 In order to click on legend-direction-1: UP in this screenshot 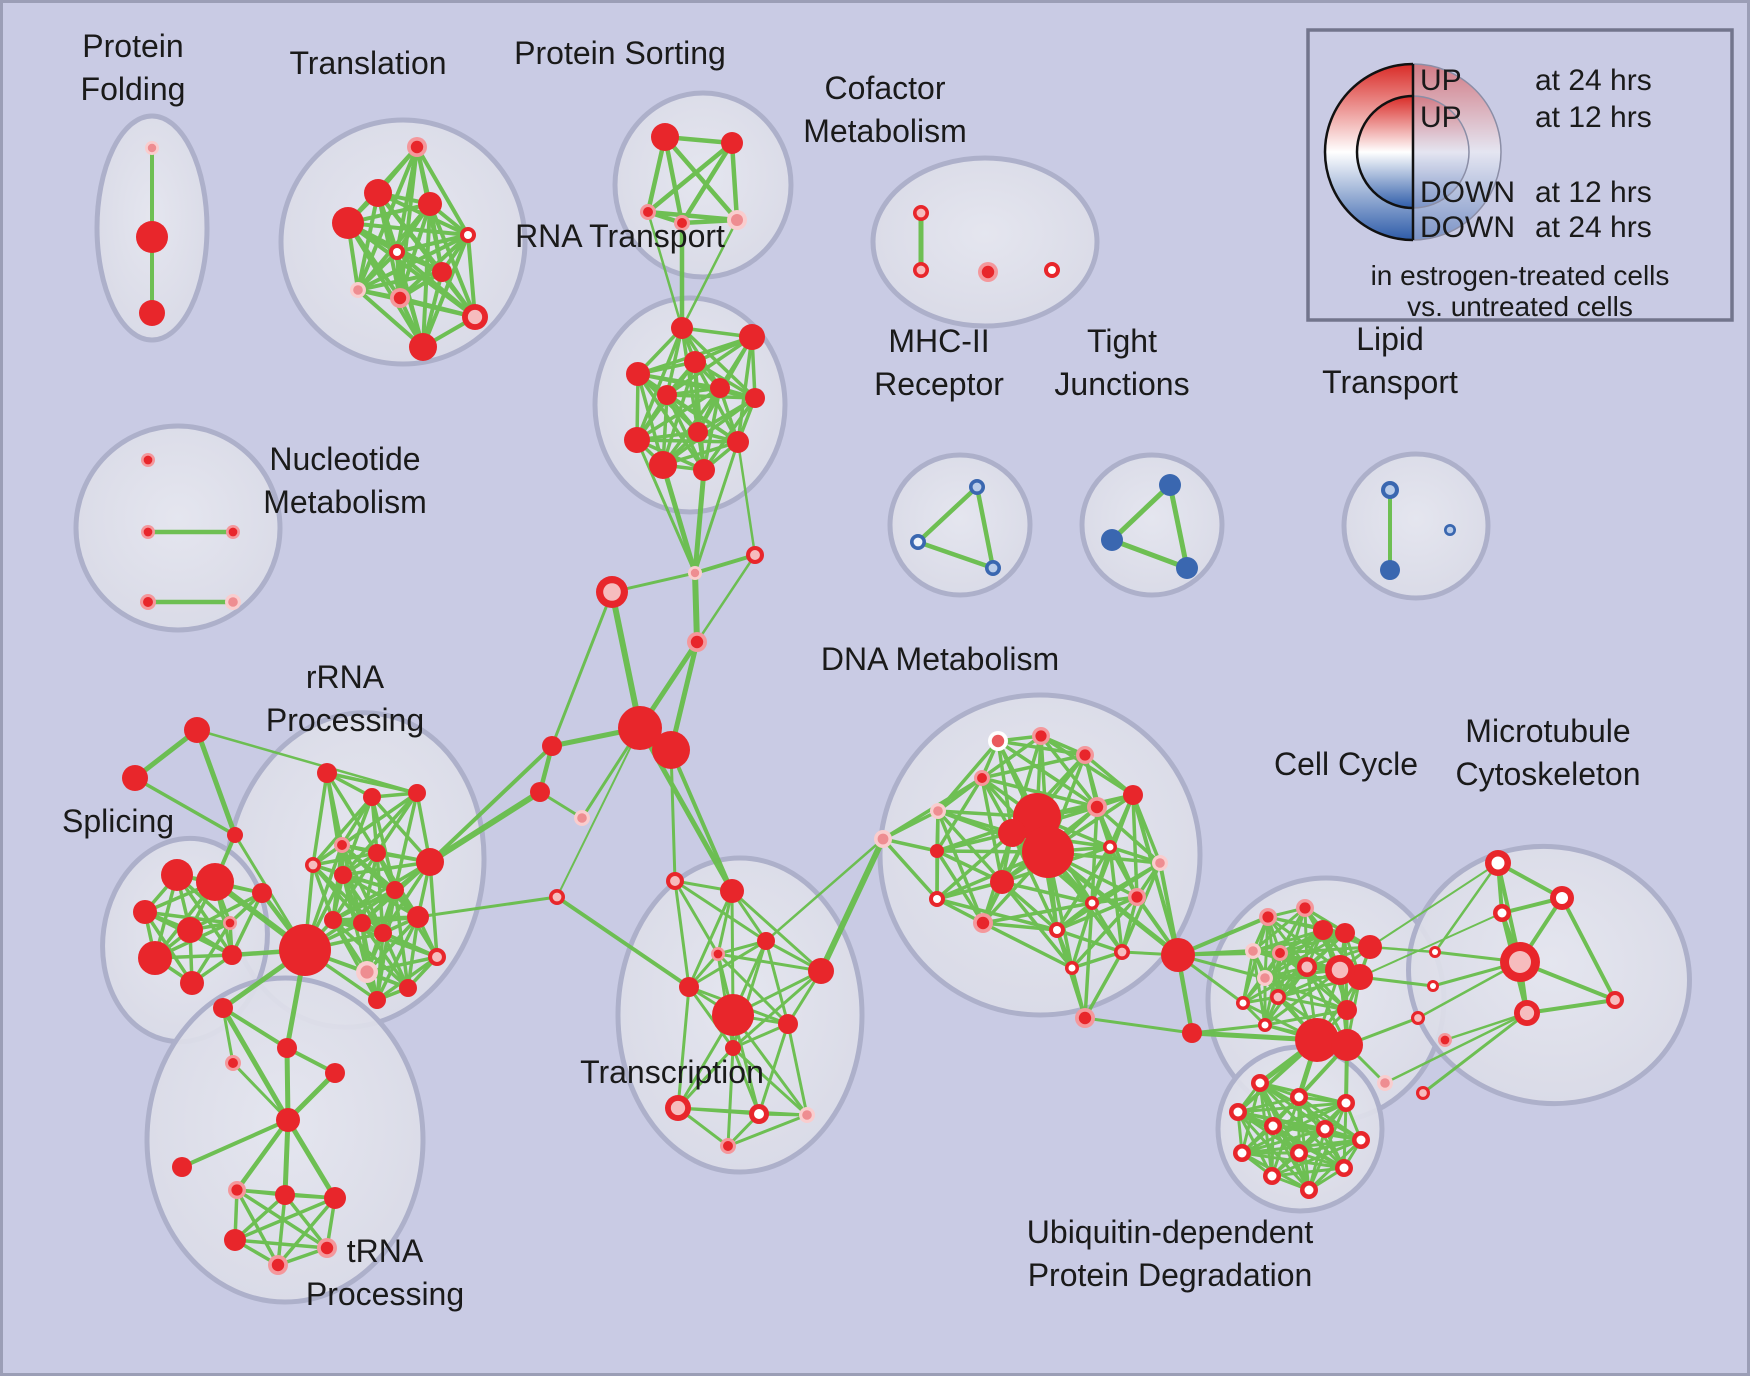, I will do `click(1441, 117)`.